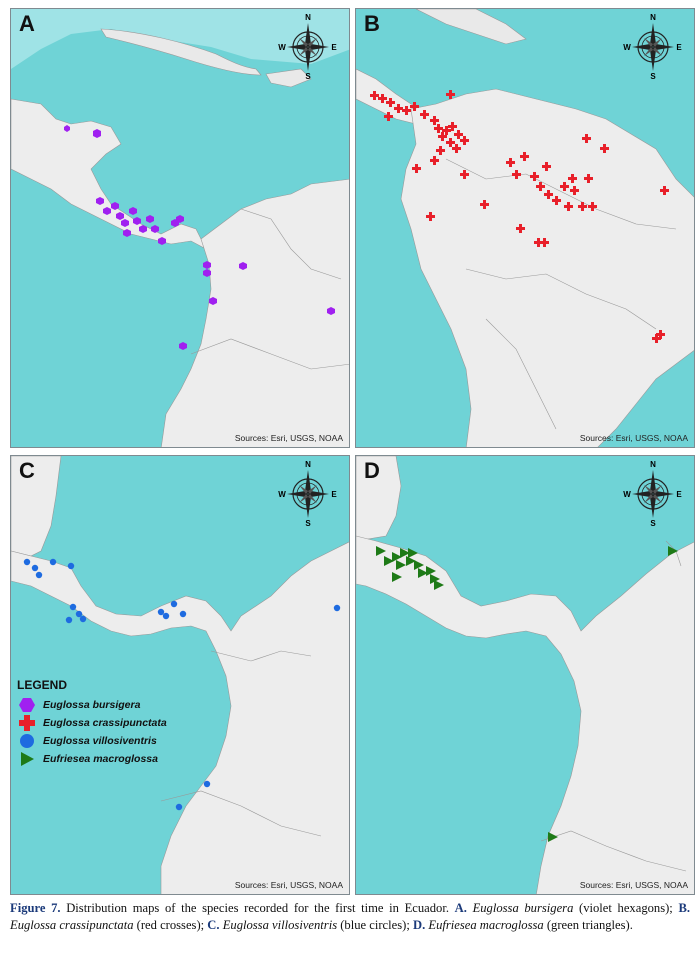 Image resolution: width=700 pixels, height=963 pixels. I want to click on figure-label: Figure 7., so click(35, 908).